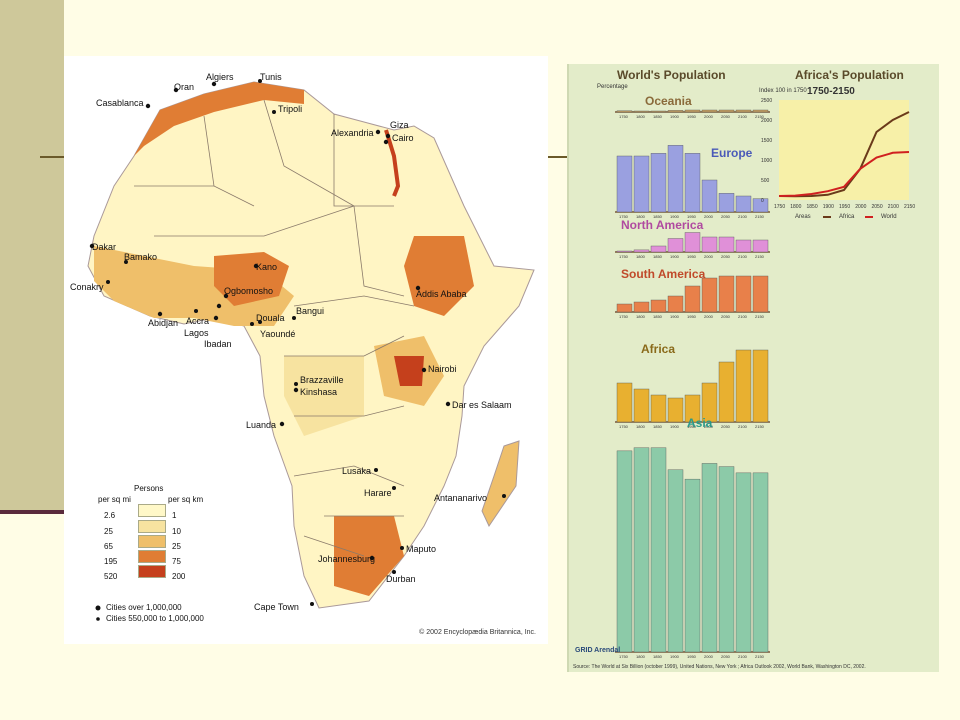 The width and height of the screenshot is (960, 720). I want to click on city-label: Addis Ababa, so click(441, 294).